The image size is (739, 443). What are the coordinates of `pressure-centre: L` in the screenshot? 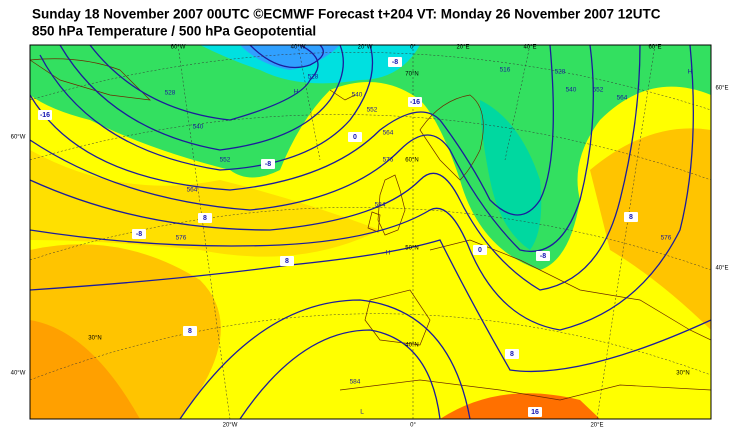 It's located at (362, 412).